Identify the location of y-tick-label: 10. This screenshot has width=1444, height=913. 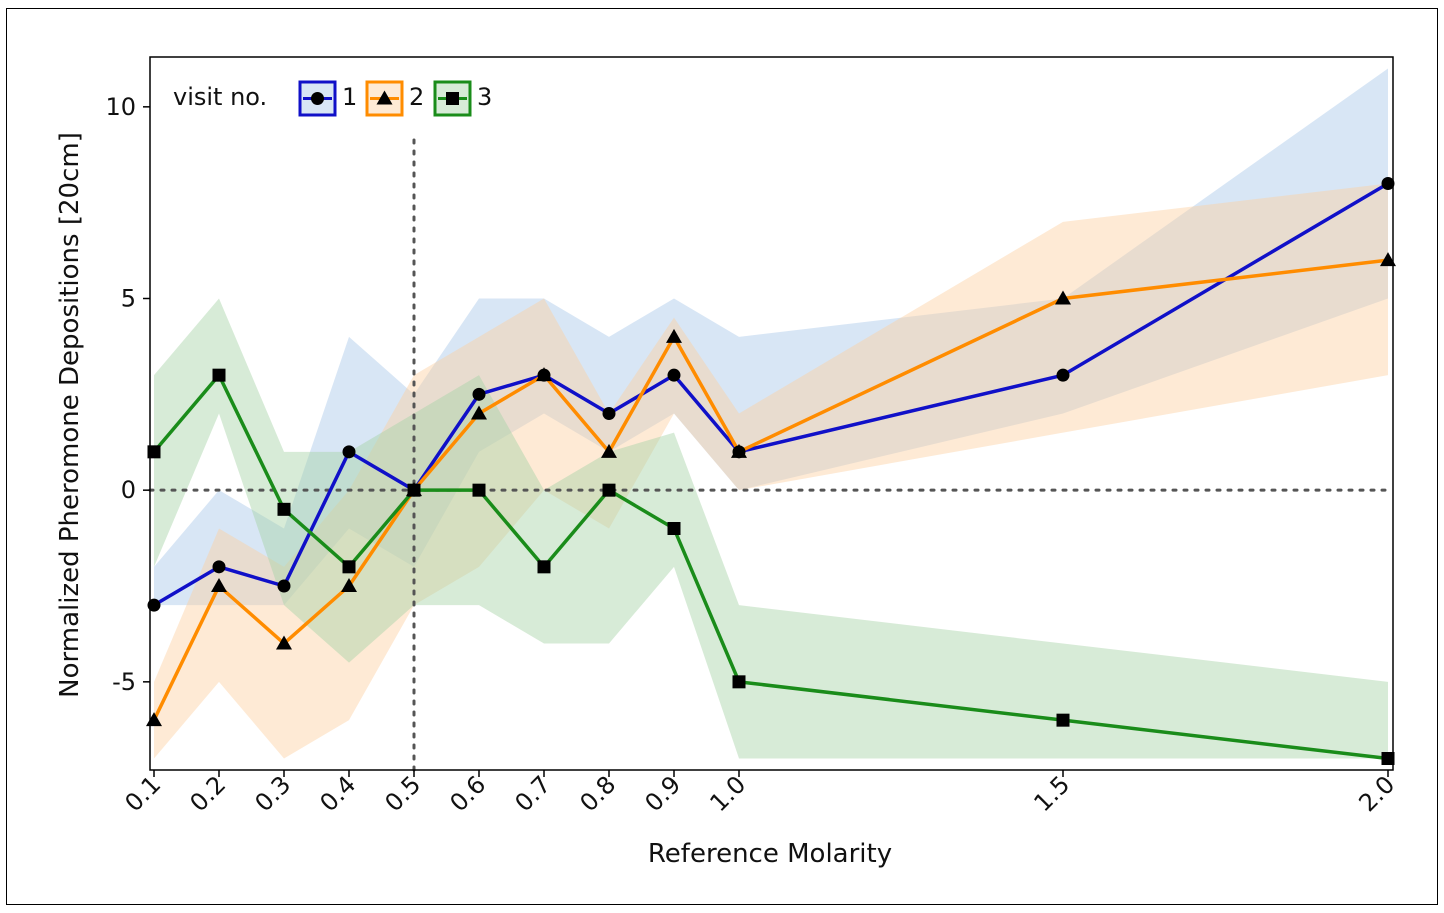
(120, 107).